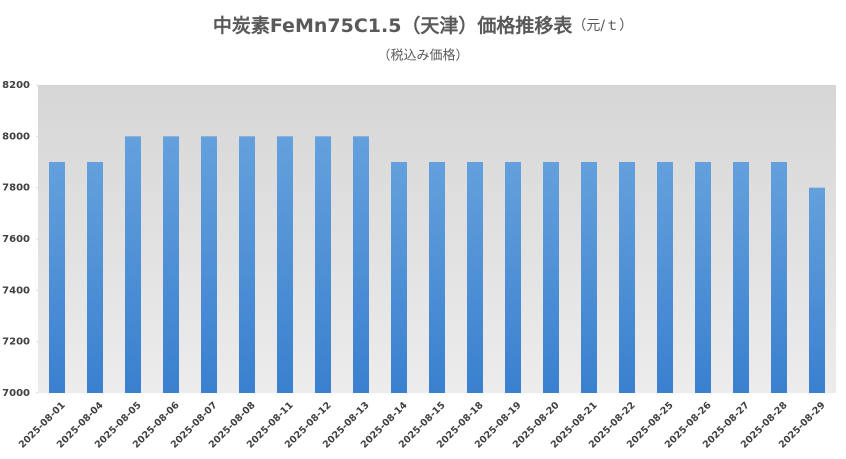 Image resolution: width=846 pixels, height=459 pixels. What do you see at coordinates (16, 342) in the screenshot?
I see `y-tick-label: 7200` at bounding box center [16, 342].